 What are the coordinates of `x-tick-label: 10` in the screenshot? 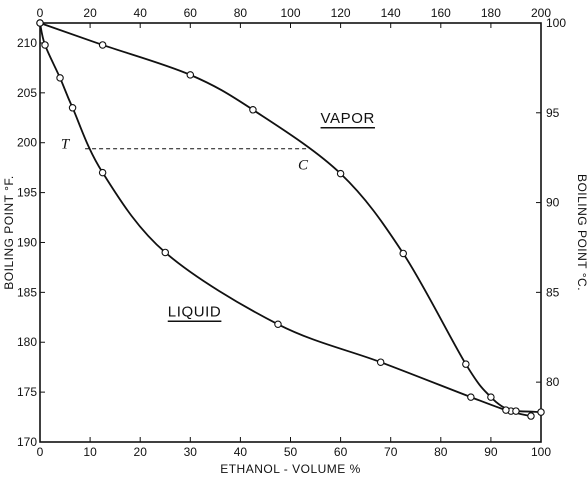 It's located at (90, 452).